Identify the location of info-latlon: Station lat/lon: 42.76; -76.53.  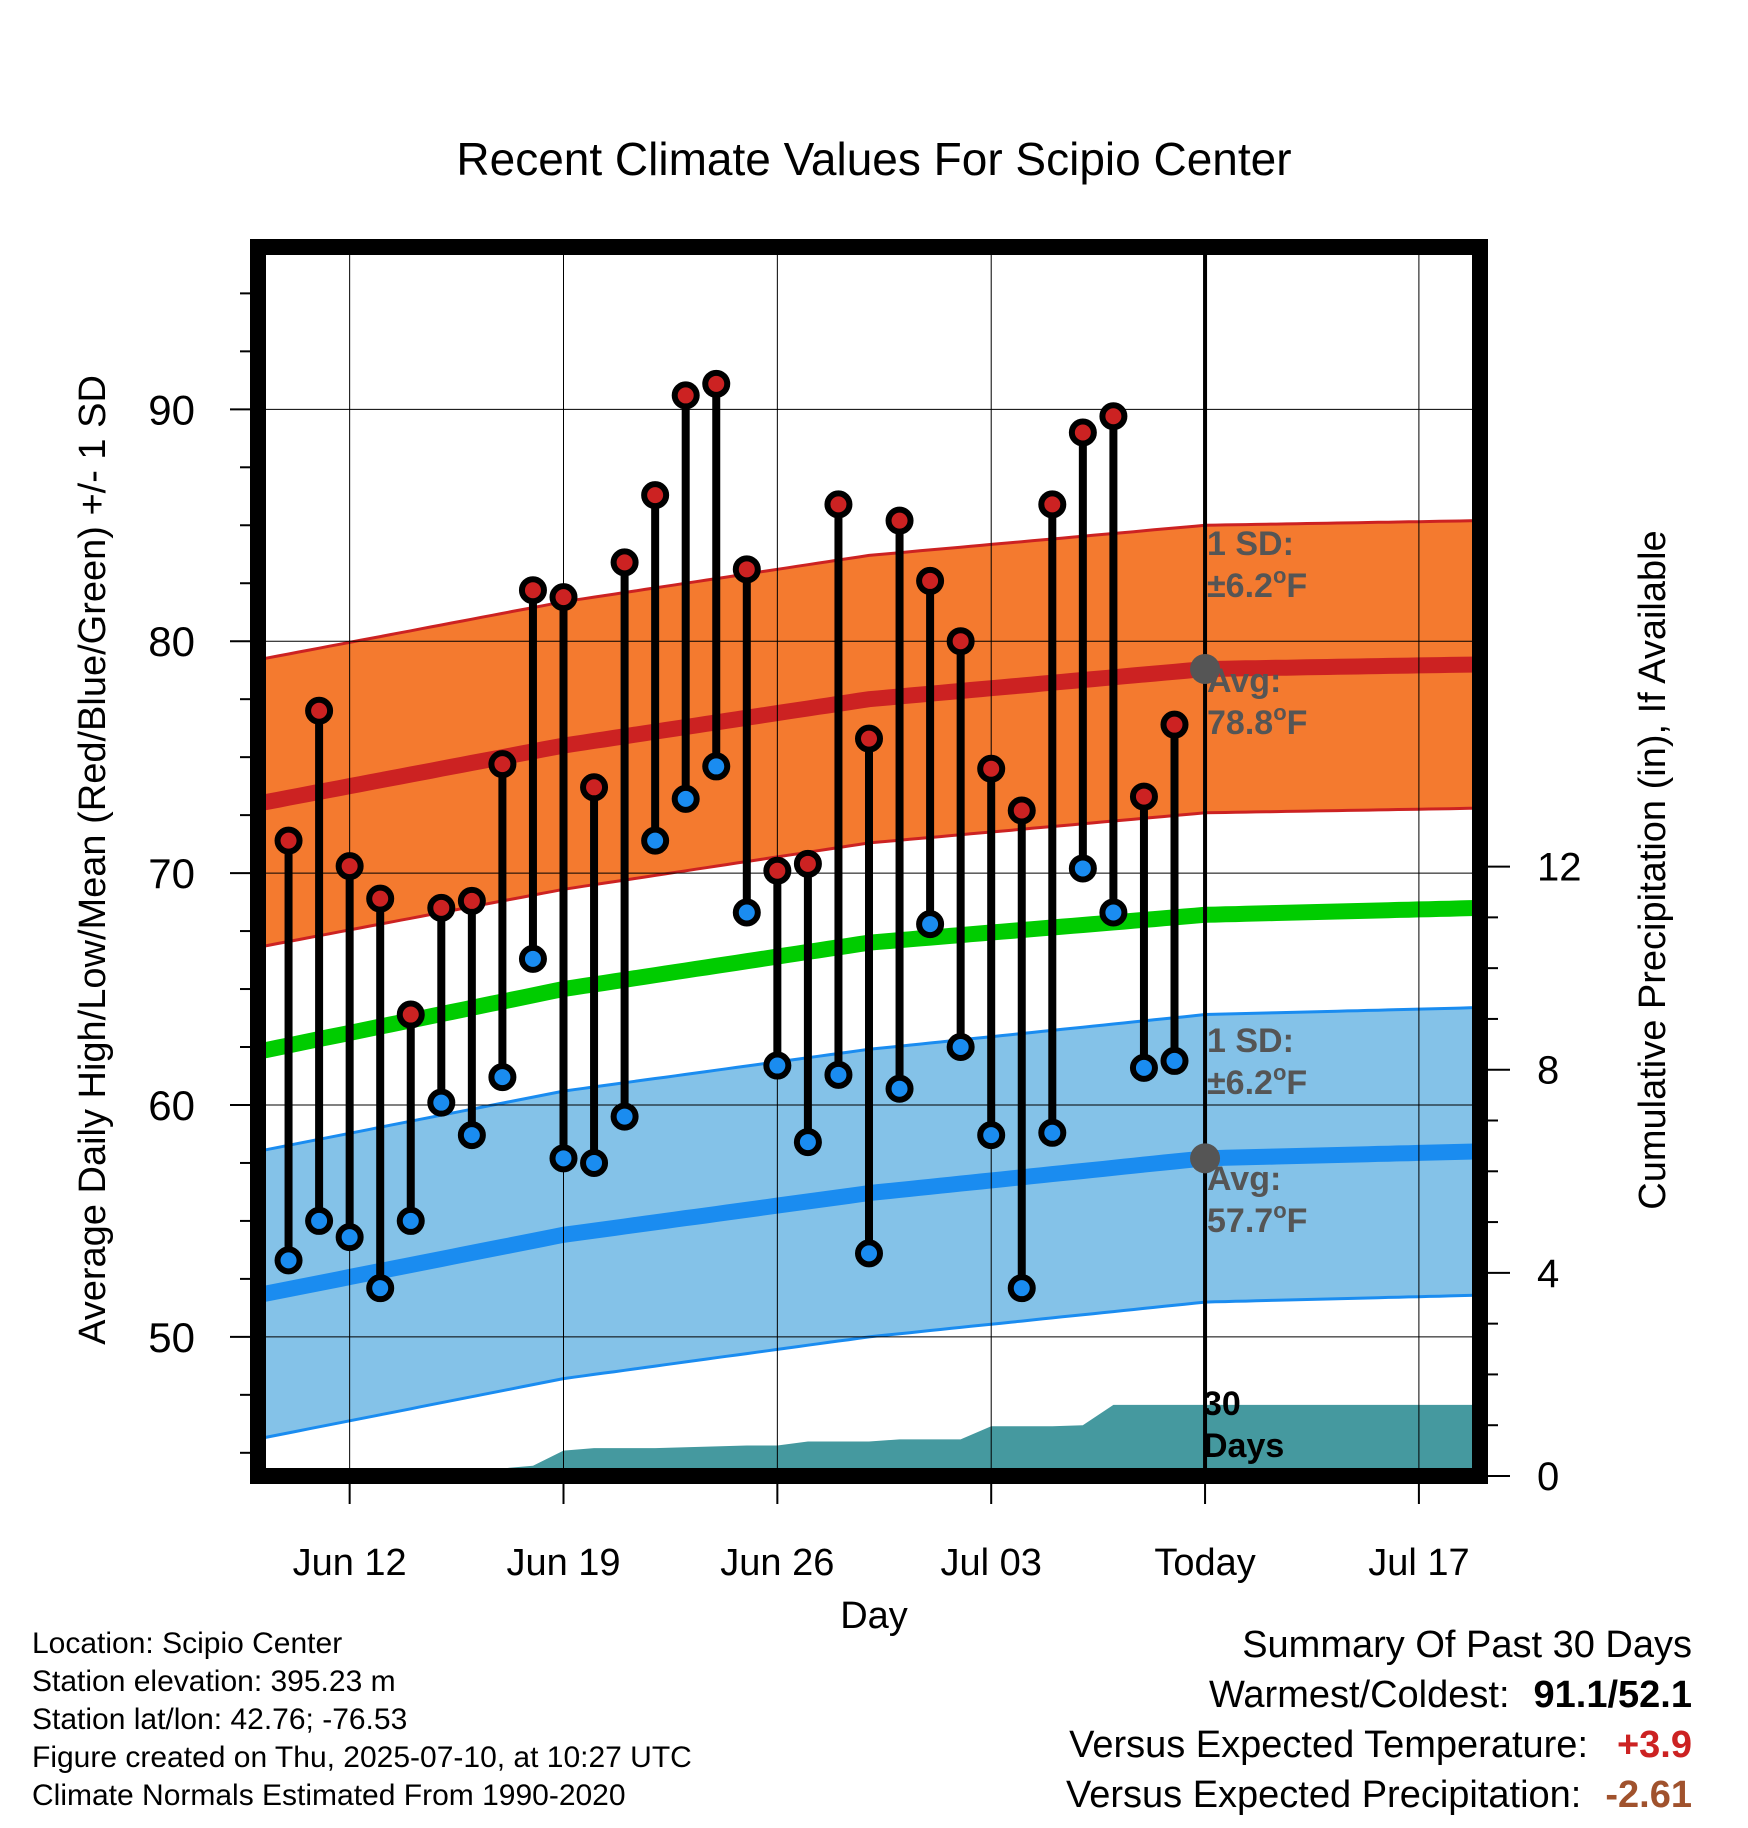
(220, 1719).